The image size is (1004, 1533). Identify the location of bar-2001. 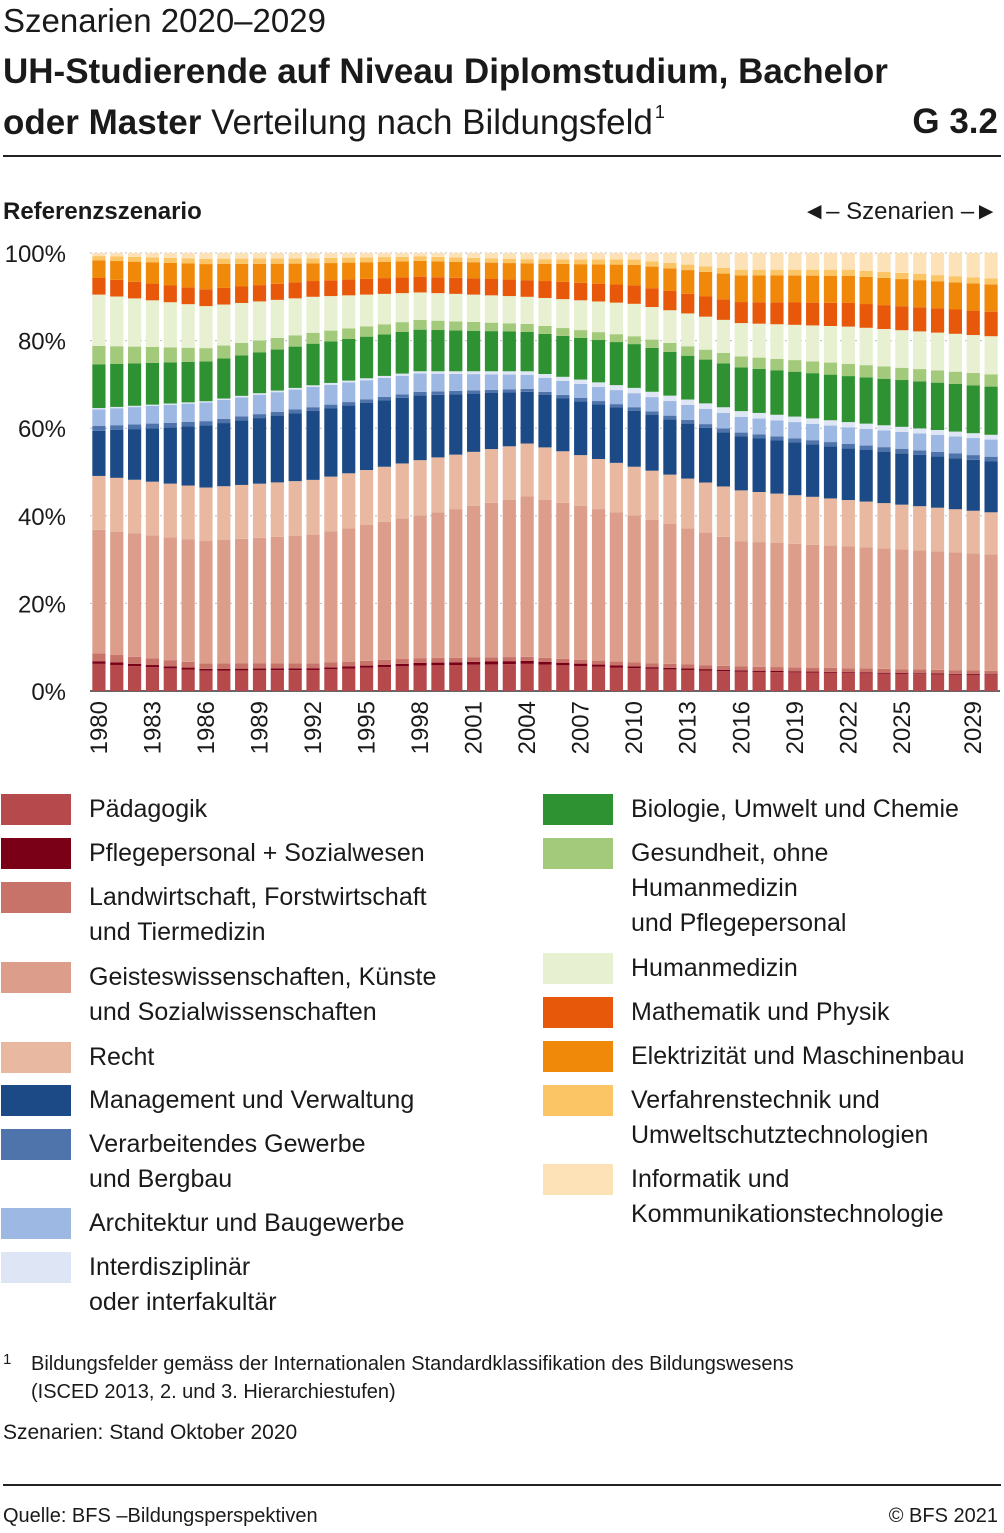
(474, 472).